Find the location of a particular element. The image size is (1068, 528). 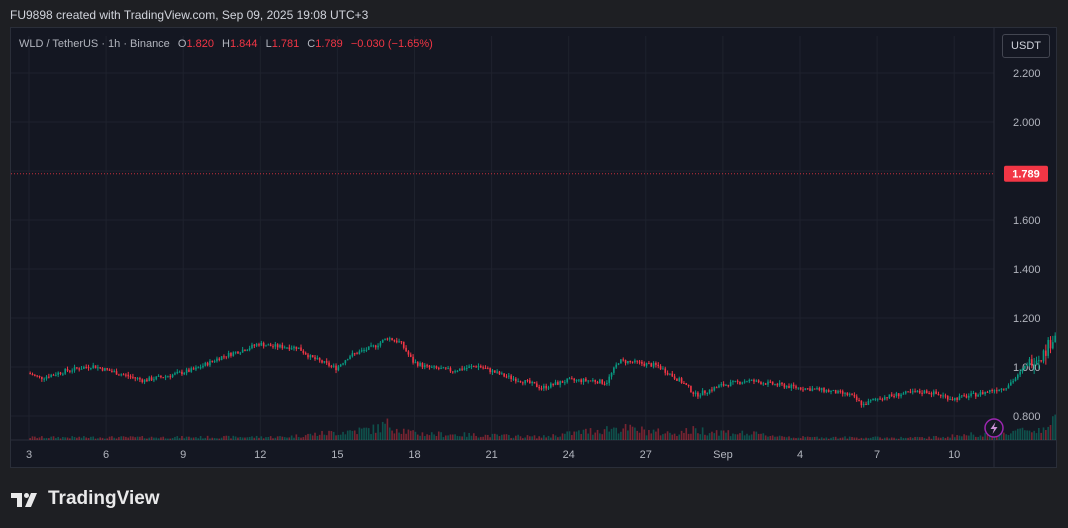

x-tick-label: 3 is located at coordinates (29, 455).